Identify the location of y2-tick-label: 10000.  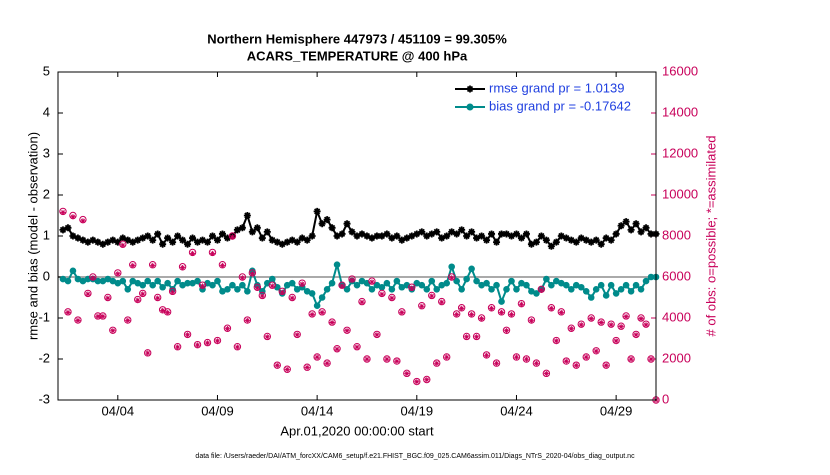
(680, 193).